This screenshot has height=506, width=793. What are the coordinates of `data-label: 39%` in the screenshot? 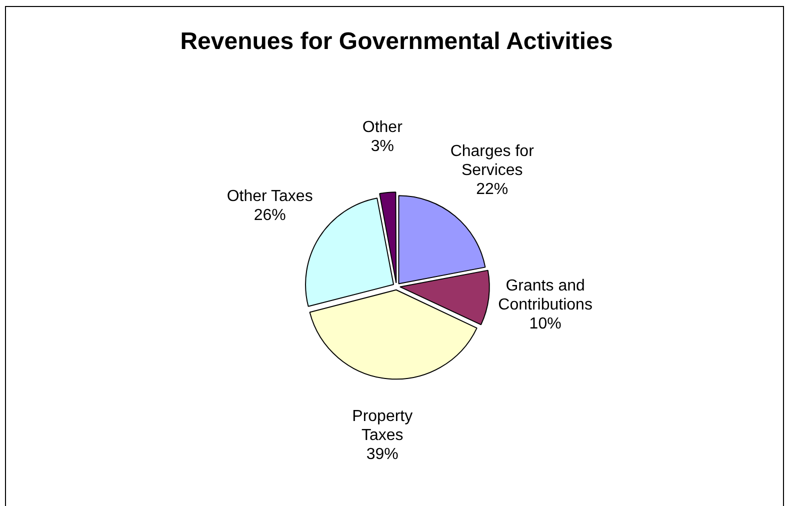 It's located at (382, 455).